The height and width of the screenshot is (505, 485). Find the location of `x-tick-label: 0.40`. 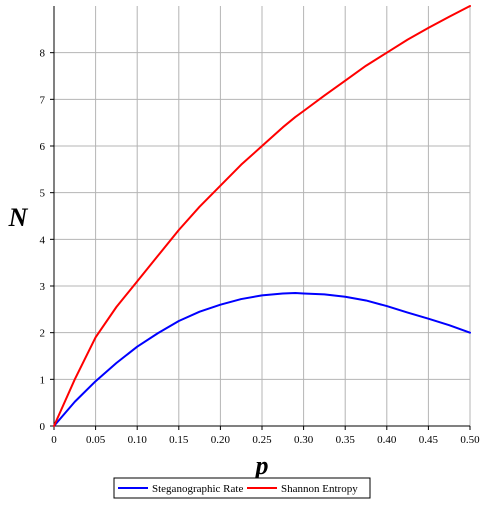

x-tick-label: 0.40 is located at coordinates (387, 440).